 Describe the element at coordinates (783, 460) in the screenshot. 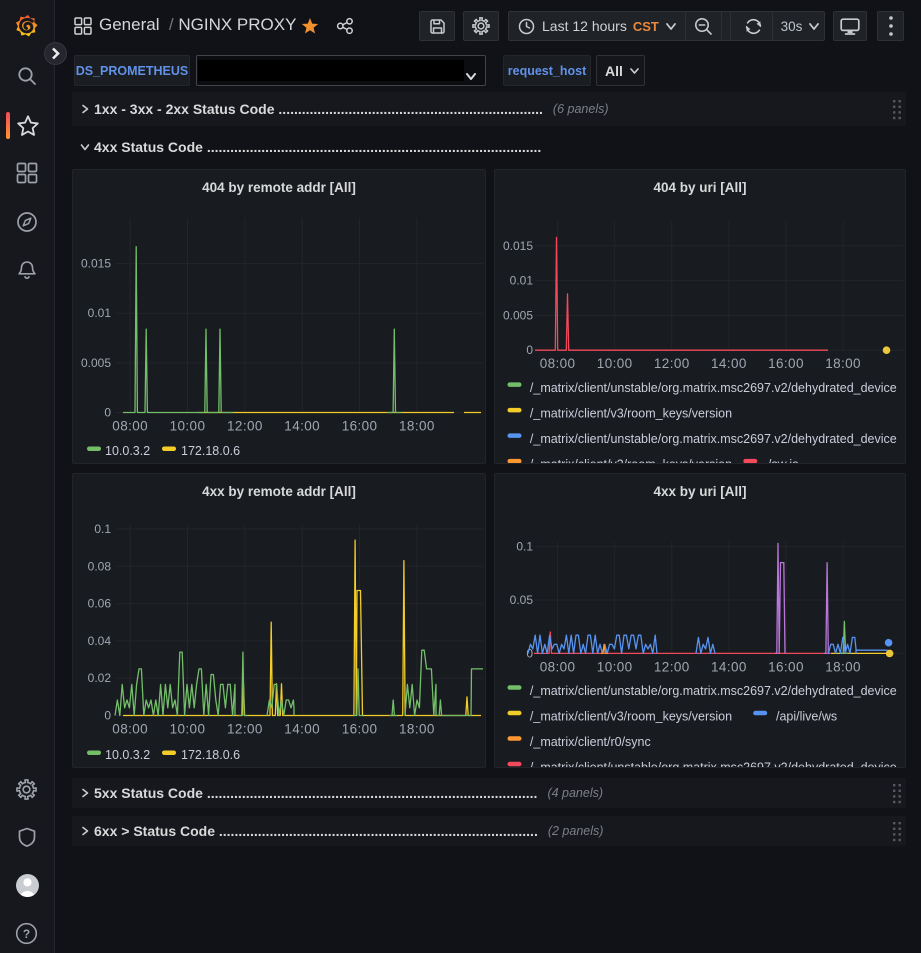

I see `svg-text: /sw.js` at that location.